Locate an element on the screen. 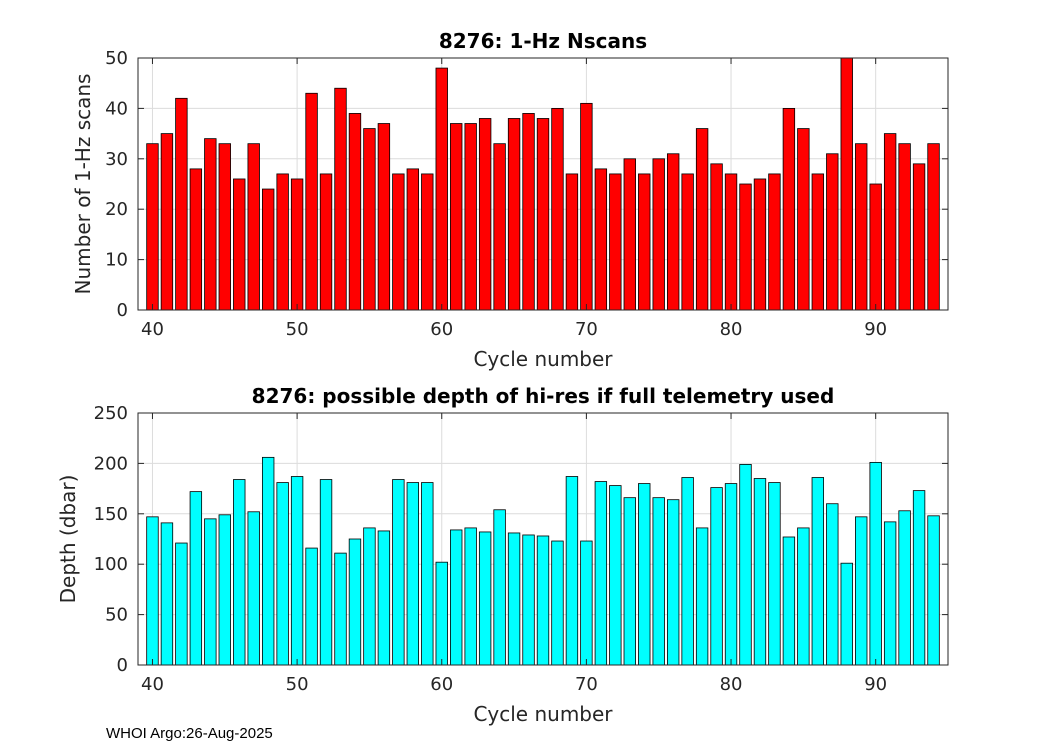 Image resolution: width=1050 pixels, height=750 pixels. x-tick-label: 80 is located at coordinates (731, 329).